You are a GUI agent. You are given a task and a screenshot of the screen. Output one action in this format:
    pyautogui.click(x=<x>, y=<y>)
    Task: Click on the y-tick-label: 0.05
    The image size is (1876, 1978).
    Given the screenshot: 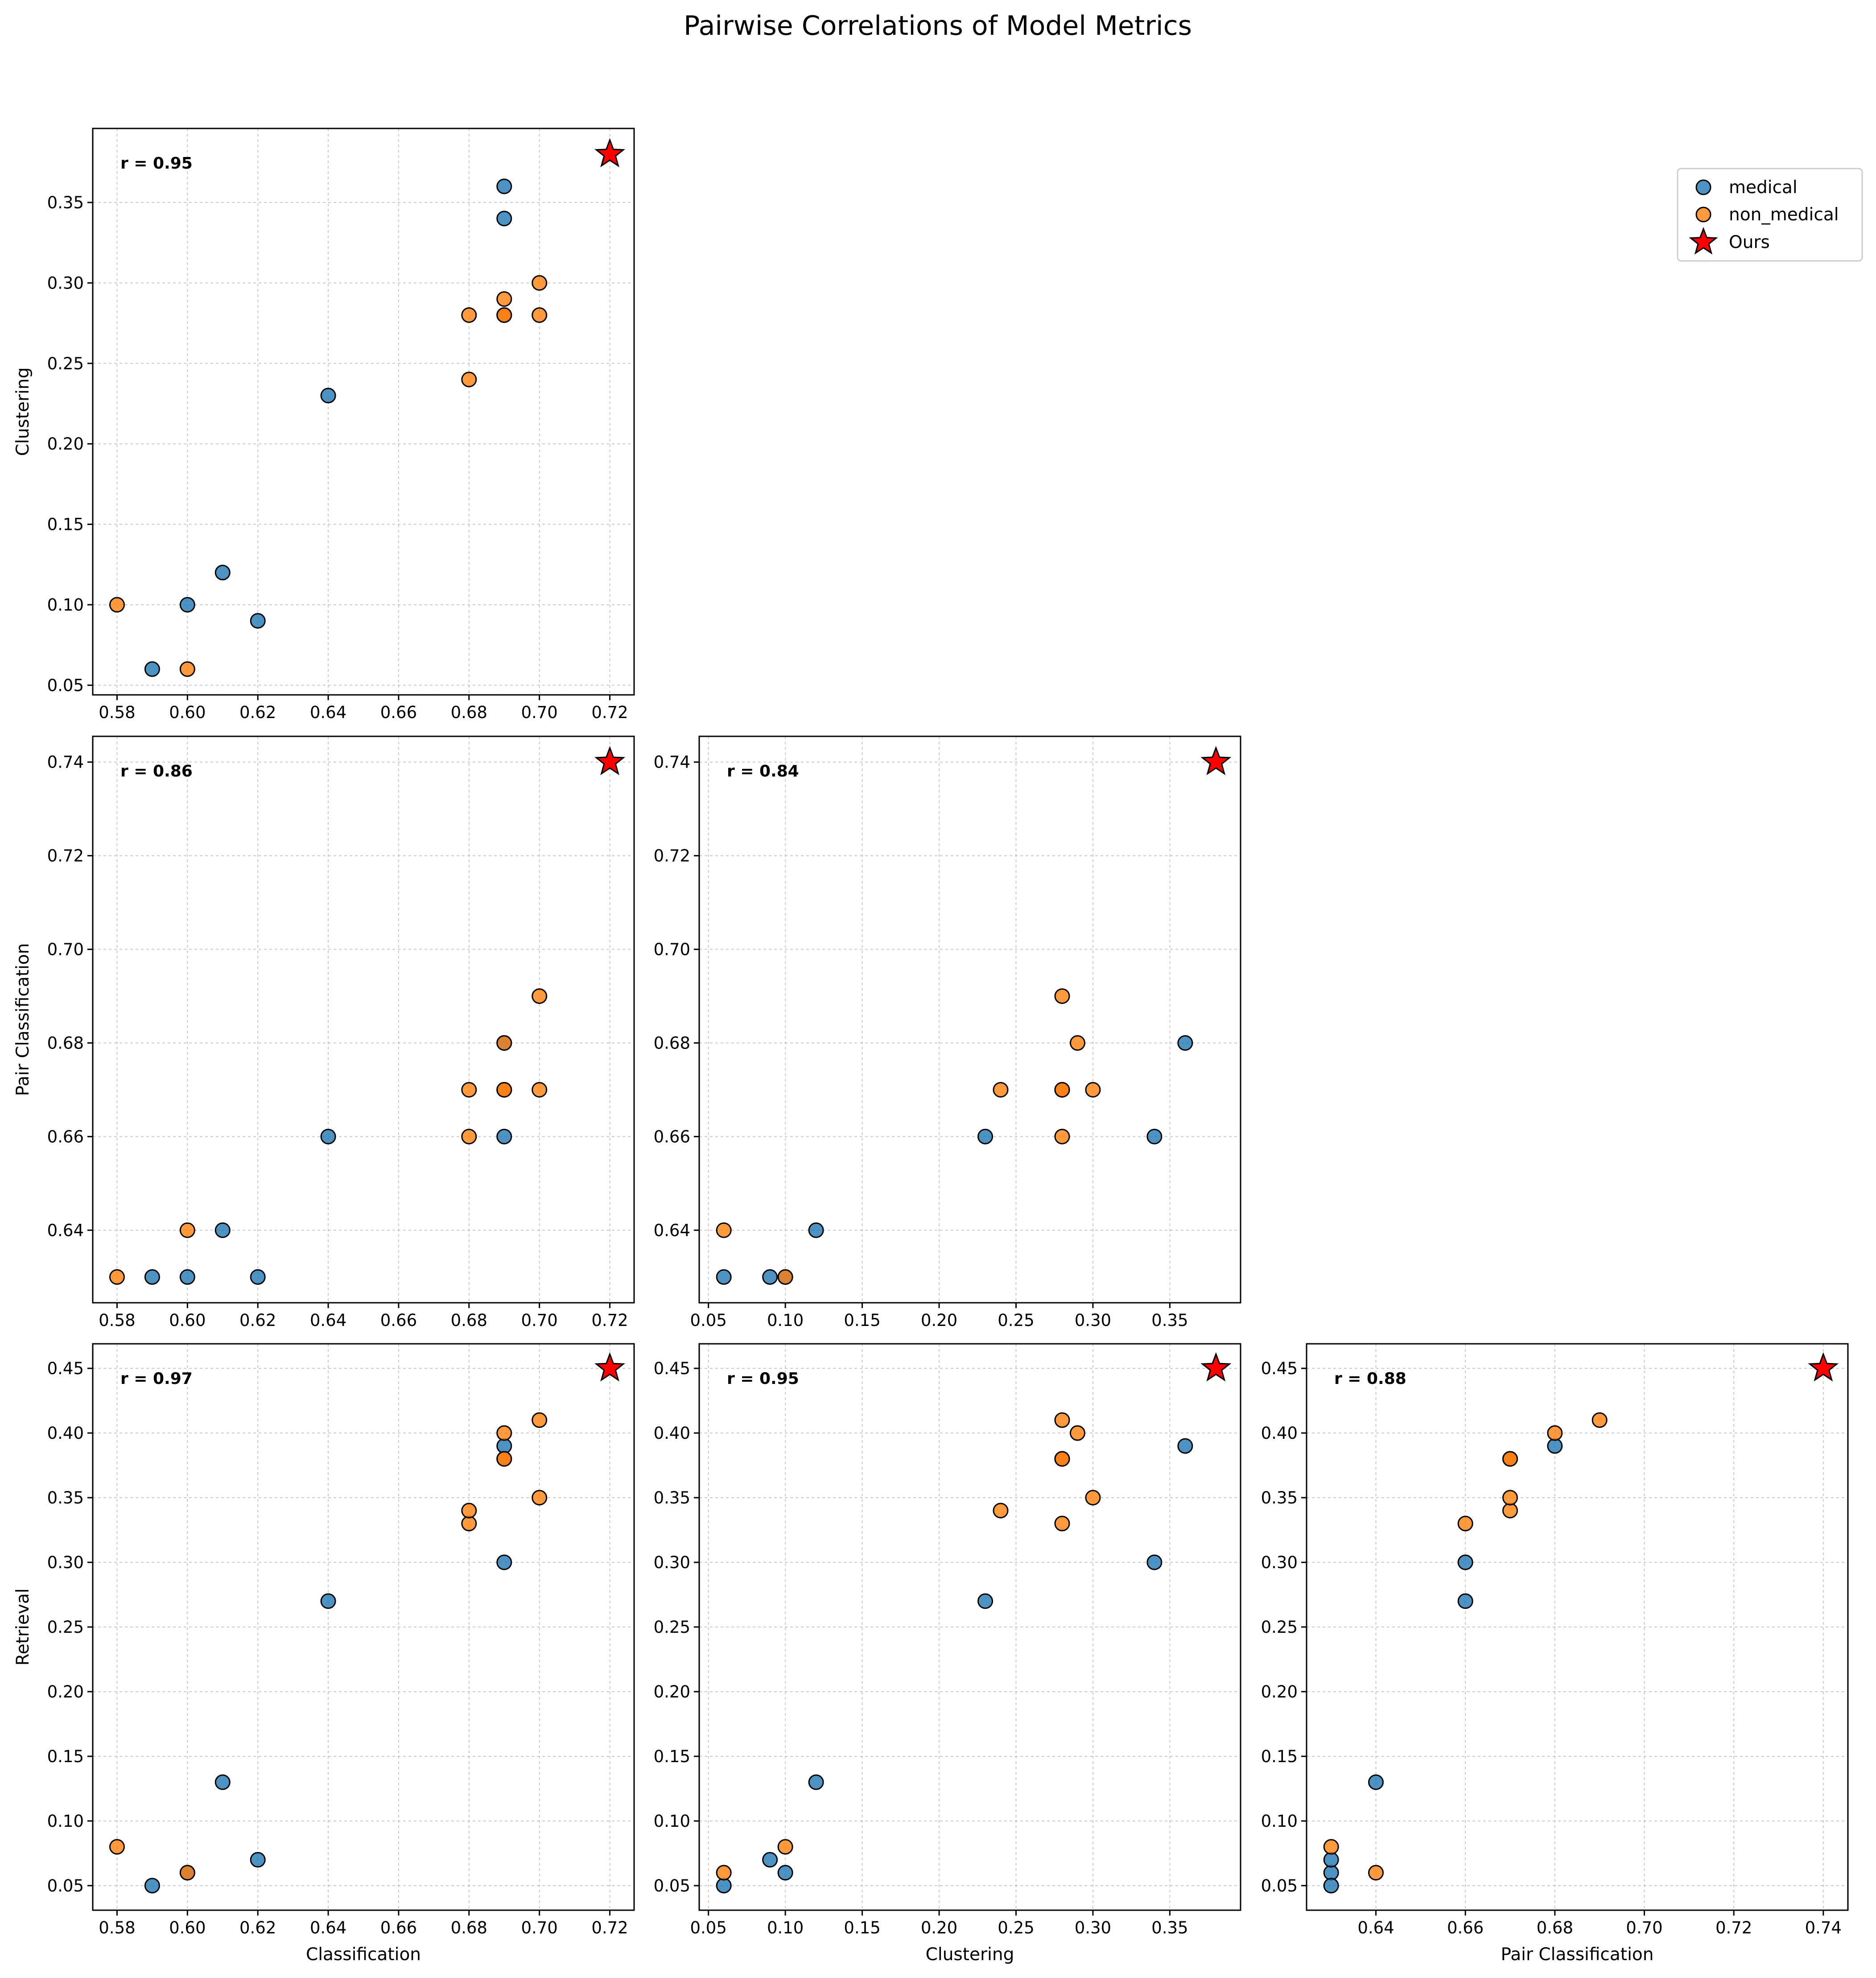 What is the action you would take?
    pyautogui.click(x=65, y=685)
    